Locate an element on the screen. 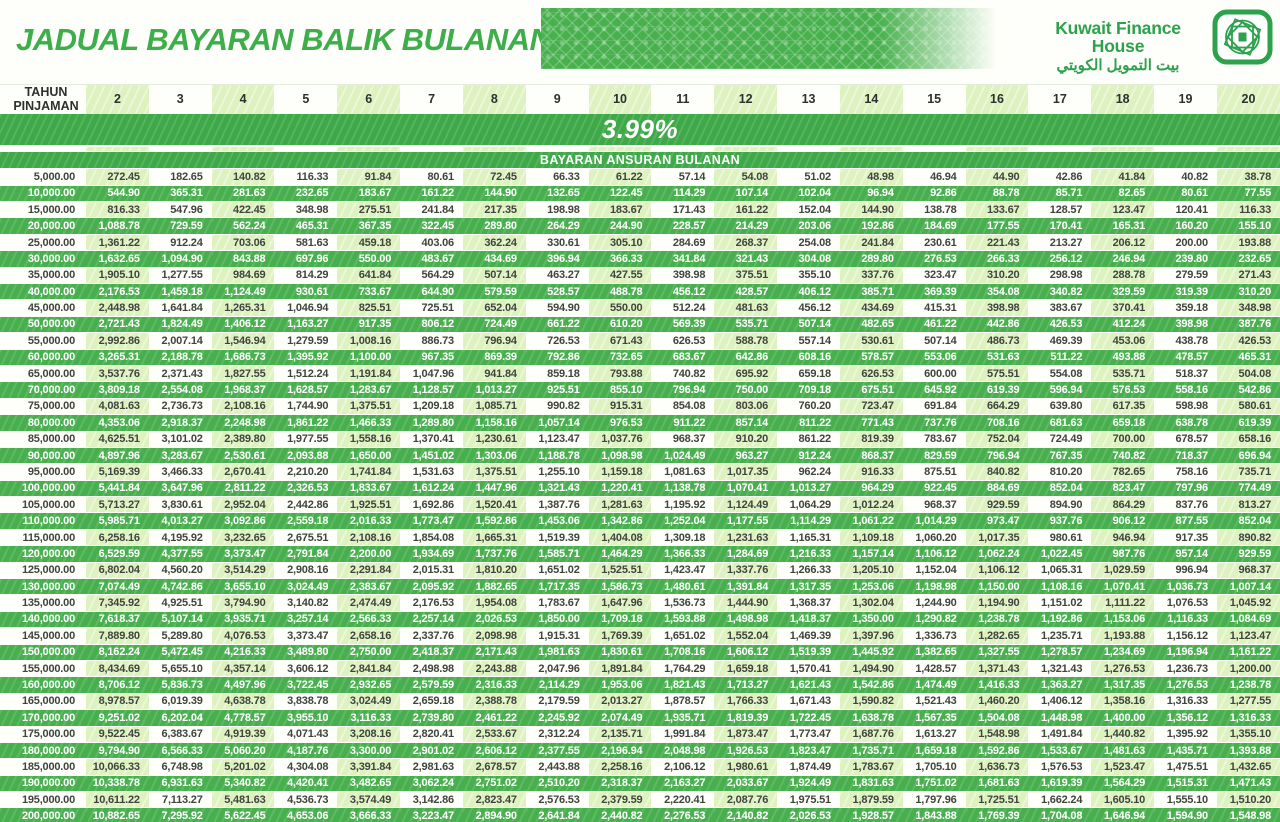  payment-cell: 1,821.43 is located at coordinates (683, 685).